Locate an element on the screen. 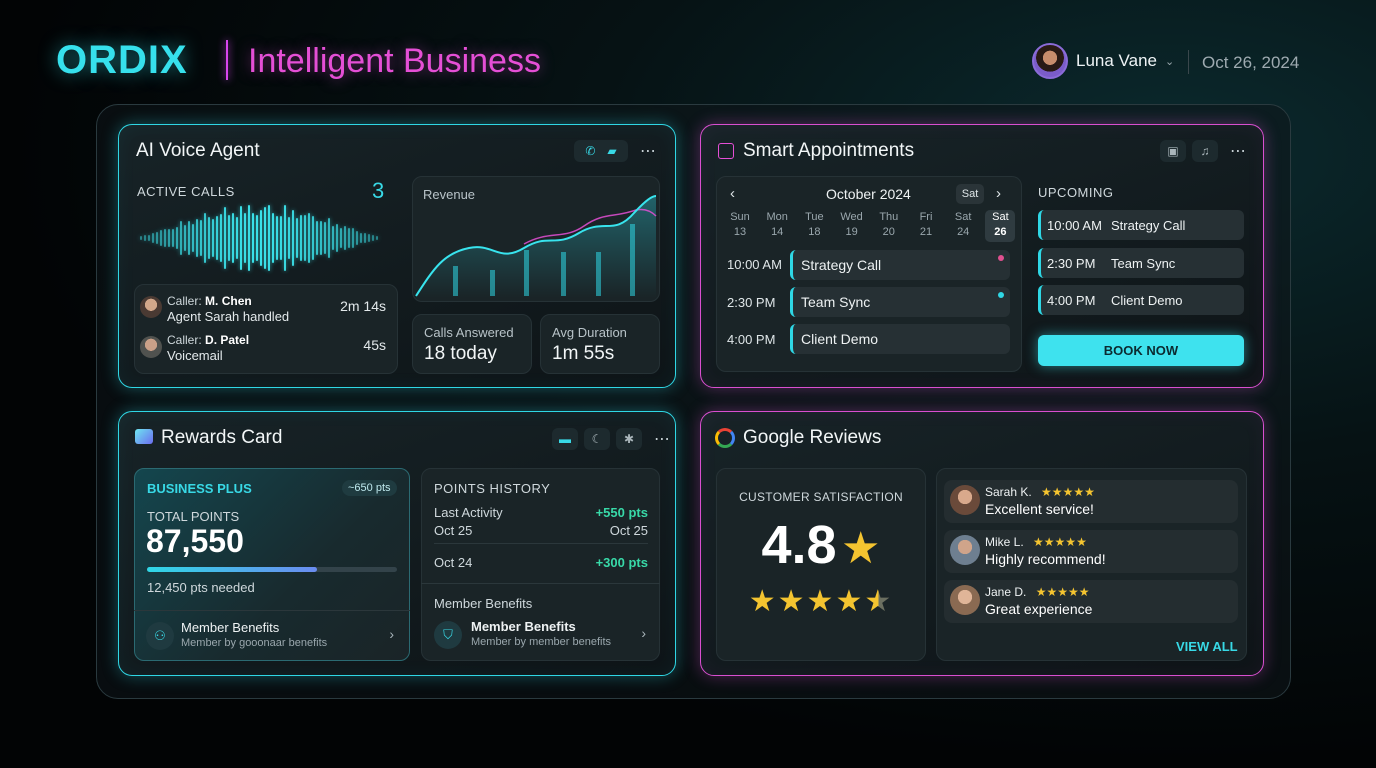 The width and height of the screenshot is (1376, 768). brand-logo: ORDIX is located at coordinates (122, 60).